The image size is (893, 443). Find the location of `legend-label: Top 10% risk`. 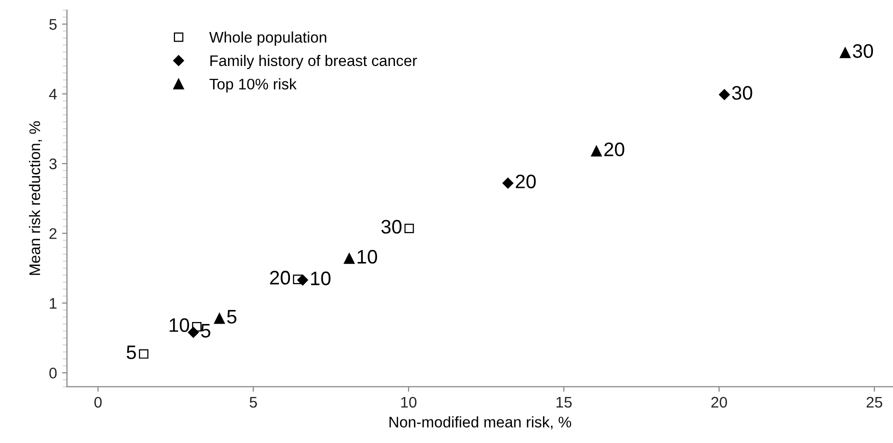

legend-label: Top 10% risk is located at coordinates (253, 85).